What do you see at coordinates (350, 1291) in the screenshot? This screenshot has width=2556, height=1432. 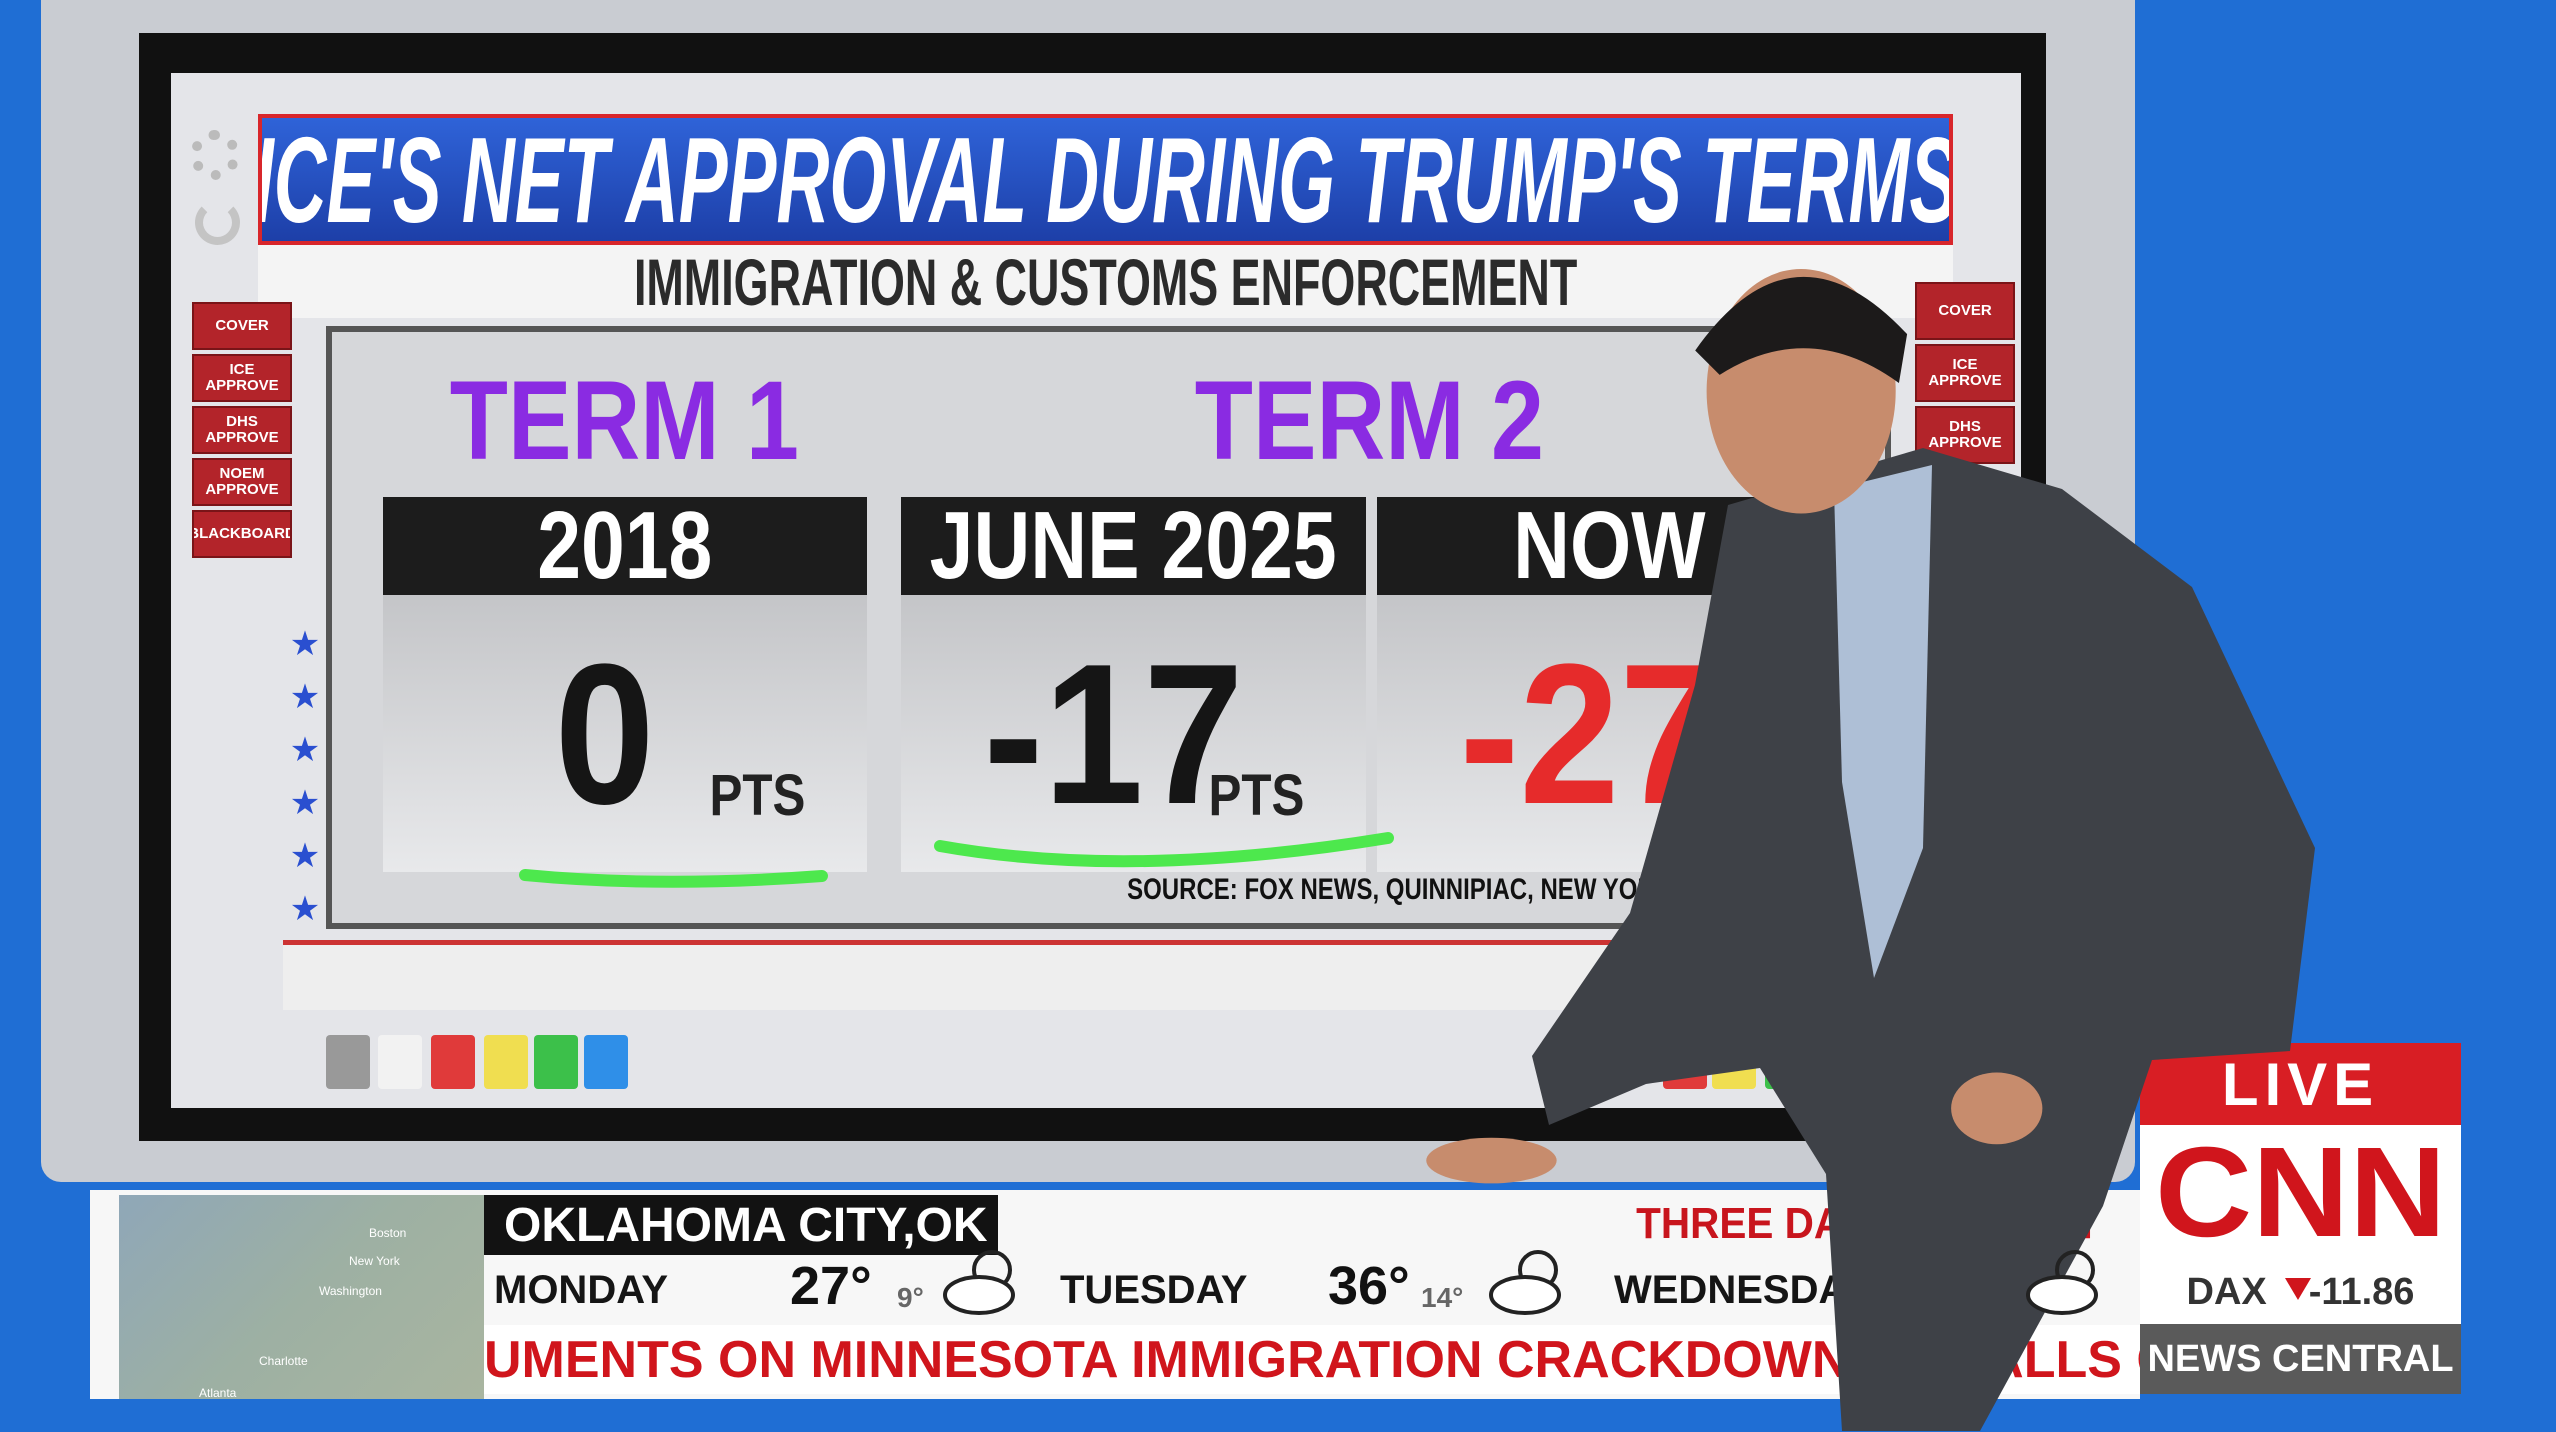 I see `map-label: Washington` at bounding box center [350, 1291].